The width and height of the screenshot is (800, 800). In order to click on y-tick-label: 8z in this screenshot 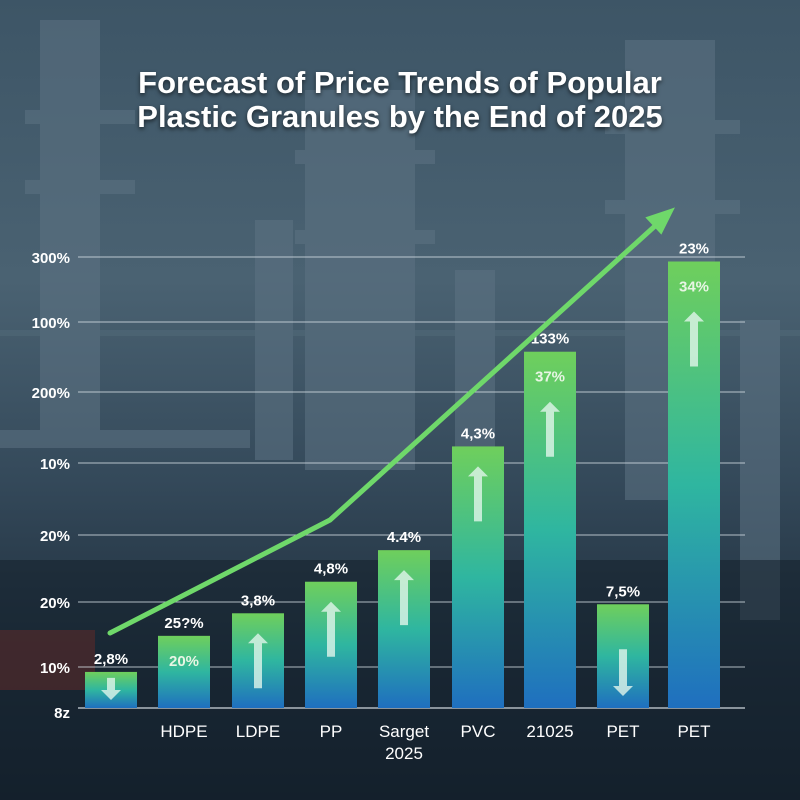, I will do `click(62, 713)`.